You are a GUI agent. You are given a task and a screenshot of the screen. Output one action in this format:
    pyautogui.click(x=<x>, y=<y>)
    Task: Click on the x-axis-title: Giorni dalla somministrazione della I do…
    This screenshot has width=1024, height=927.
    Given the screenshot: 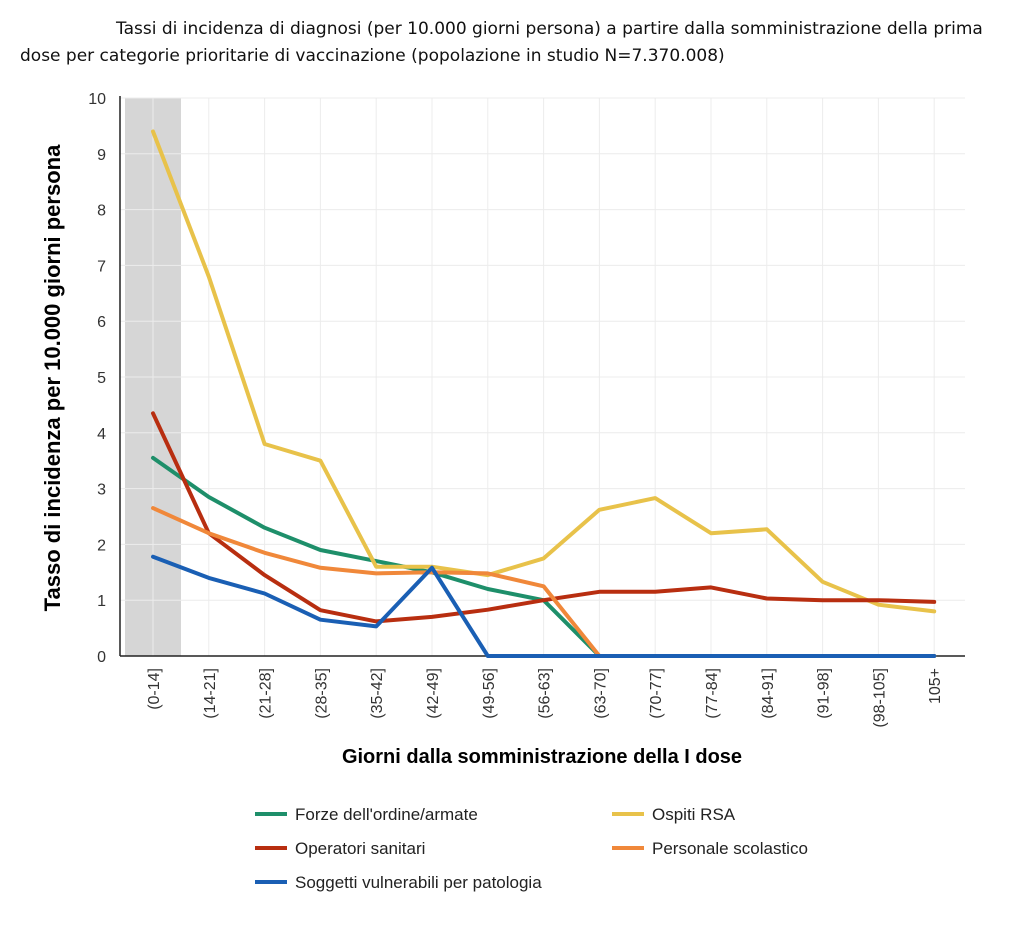 What is the action you would take?
    pyautogui.click(x=542, y=757)
    